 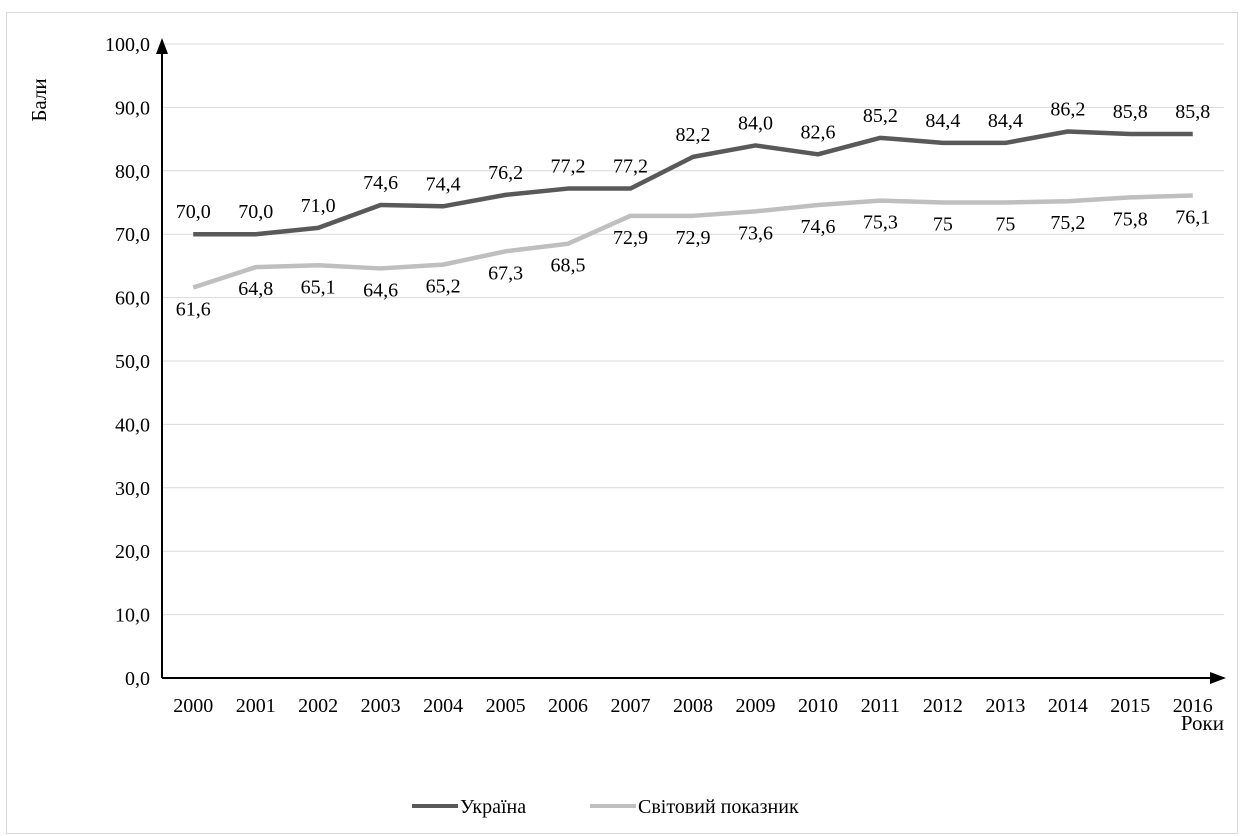 What do you see at coordinates (127, 45) in the screenshot?
I see `y-tick-label: 100,0` at bounding box center [127, 45].